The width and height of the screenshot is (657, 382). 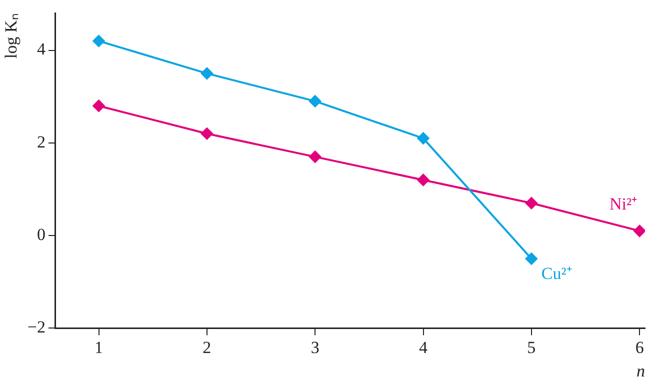 What do you see at coordinates (531, 347) in the screenshot?
I see `x-tick-label: 5` at bounding box center [531, 347].